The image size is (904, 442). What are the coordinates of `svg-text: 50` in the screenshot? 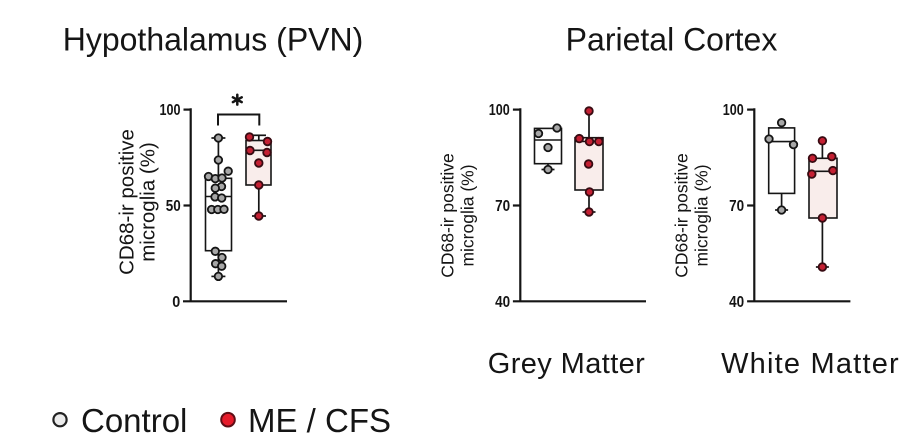 It's located at (173, 206).